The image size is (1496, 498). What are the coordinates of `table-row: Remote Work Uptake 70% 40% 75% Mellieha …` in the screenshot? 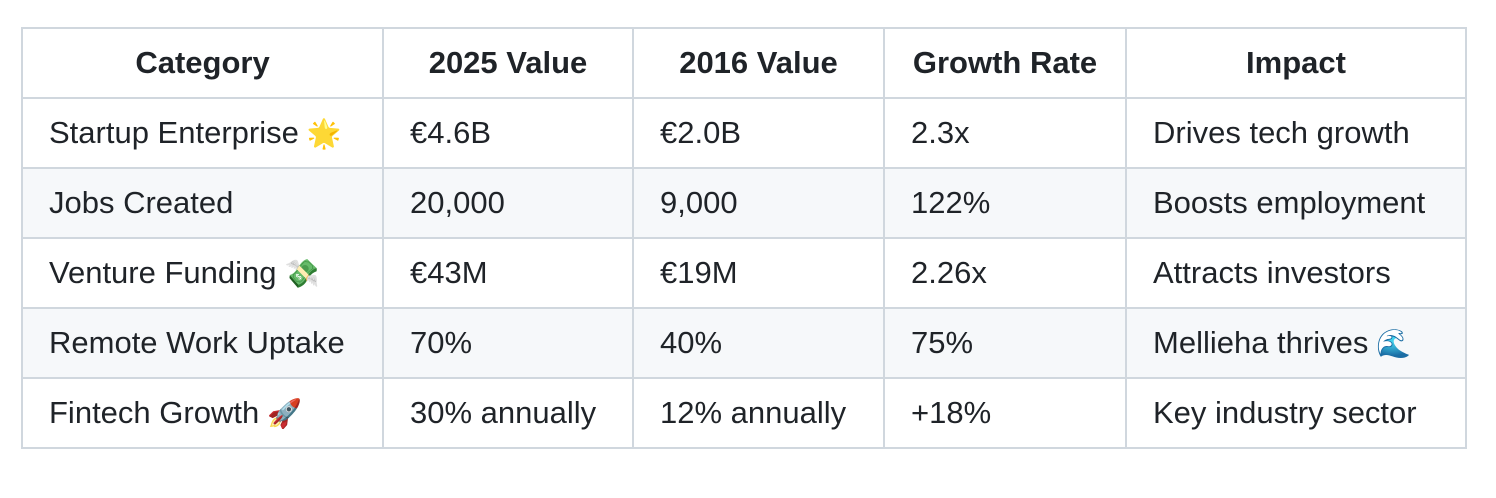 It's located at (744, 343).